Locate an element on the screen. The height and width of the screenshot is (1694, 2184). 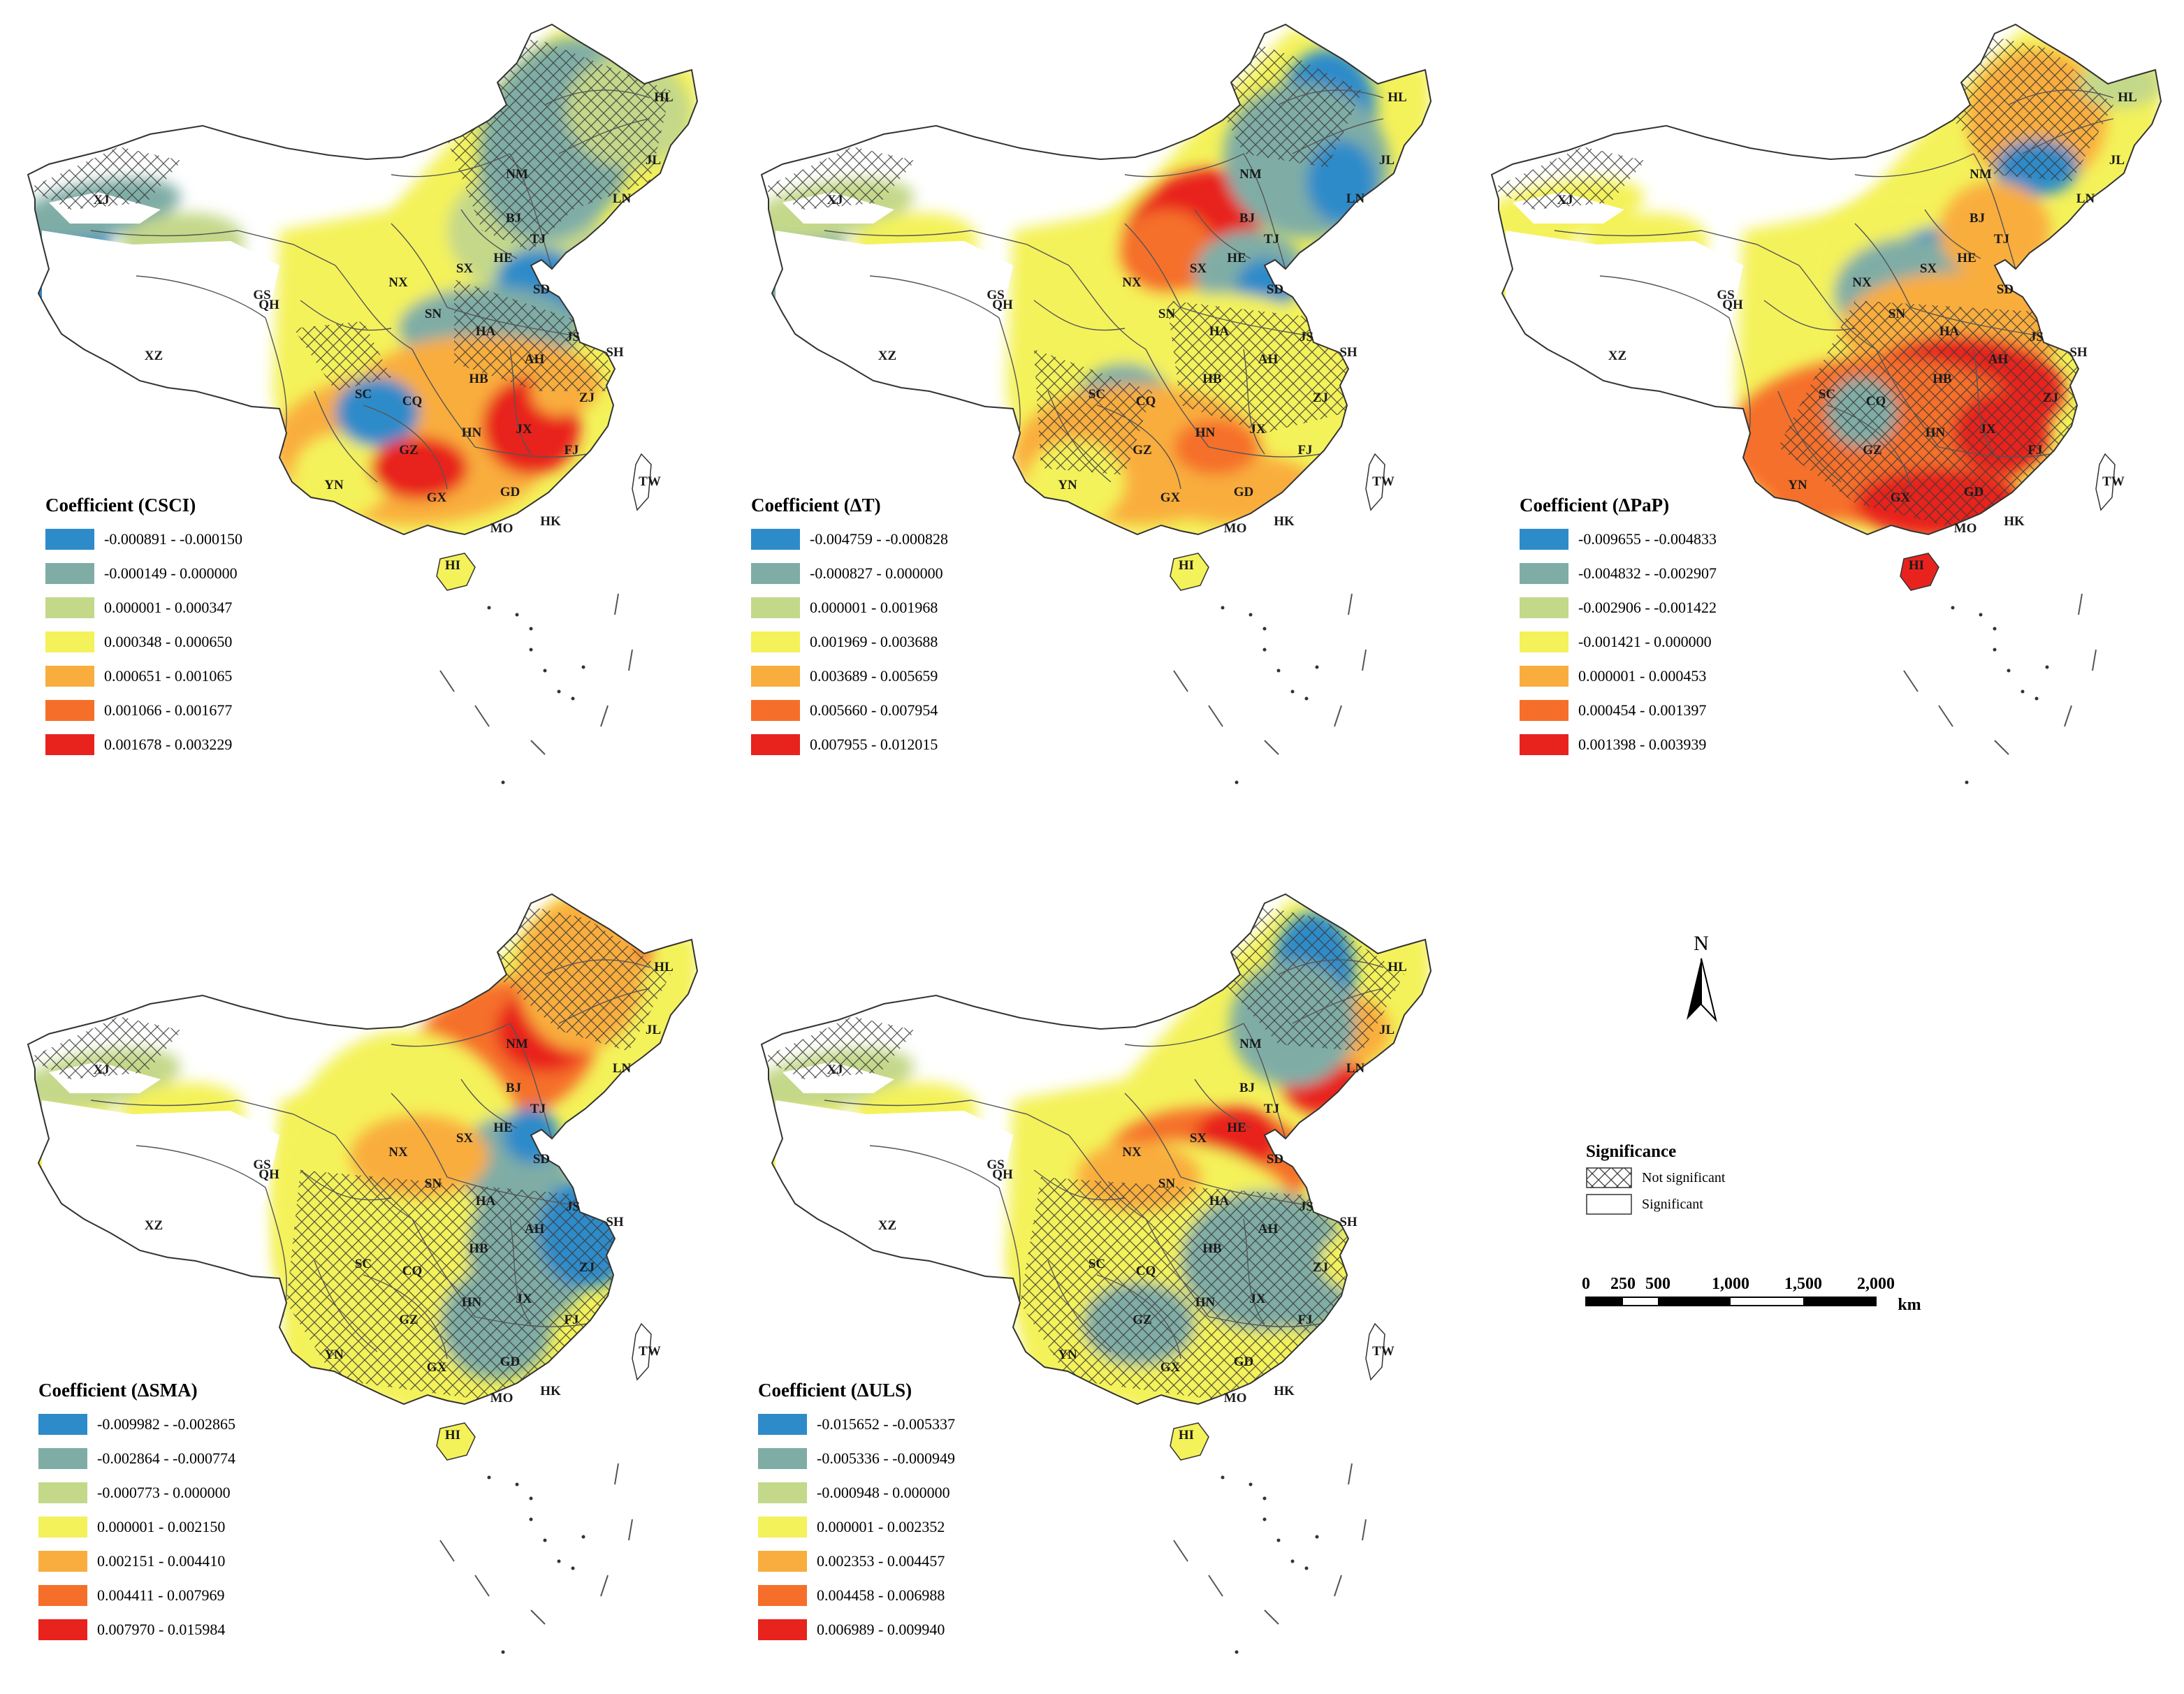
province-label-xz: XZ is located at coordinates (154, 356).